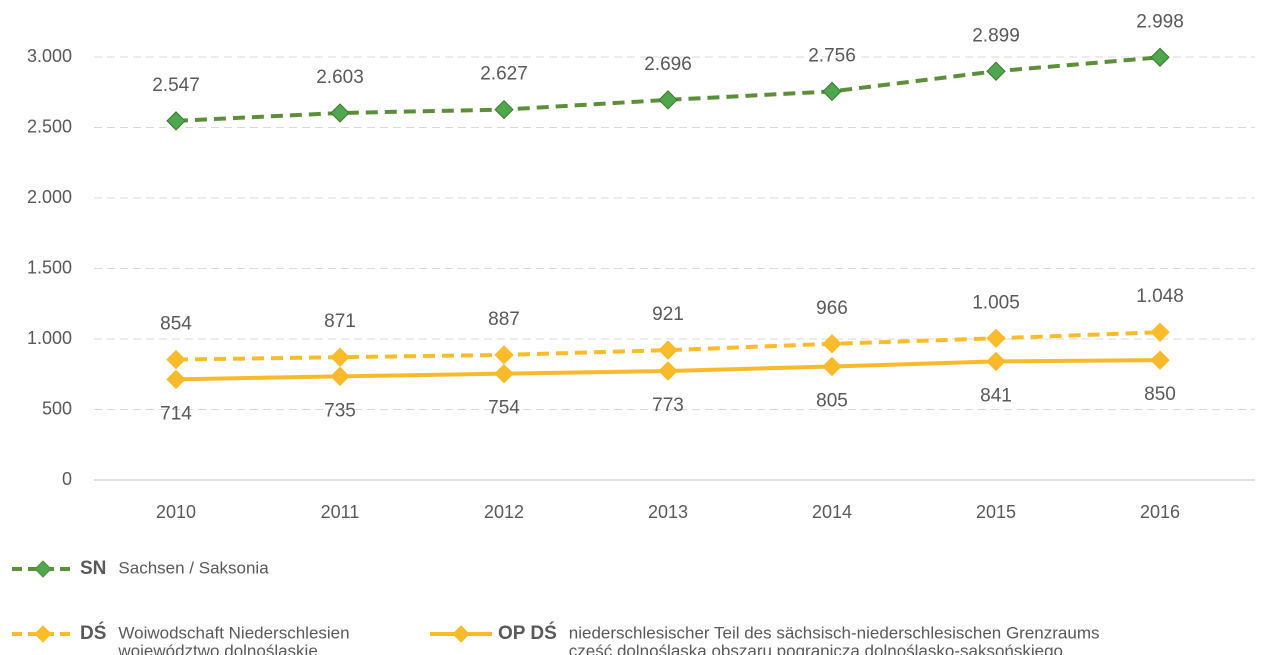  What do you see at coordinates (340, 512) in the screenshot?
I see `x-tick-label: 2011` at bounding box center [340, 512].